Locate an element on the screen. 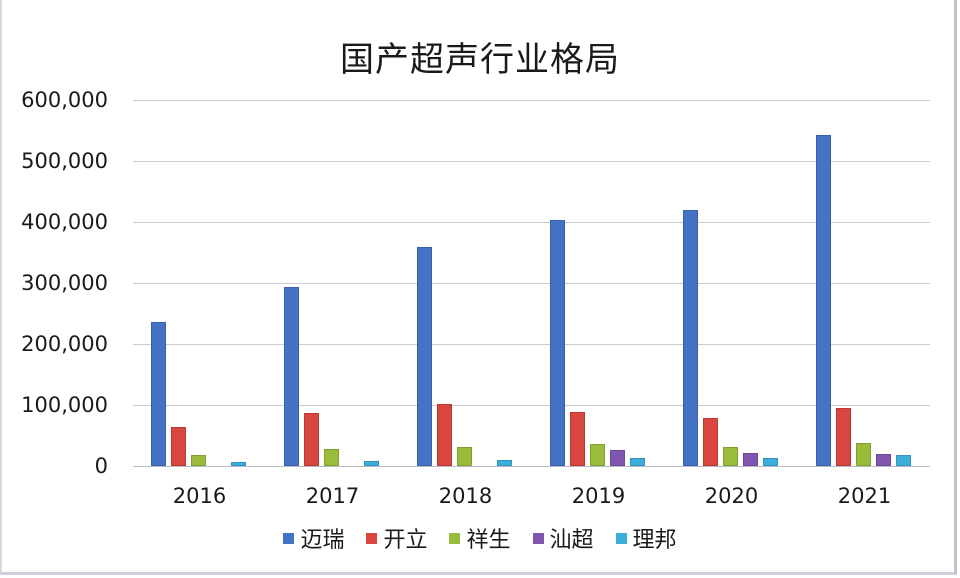 The width and height of the screenshot is (960, 578). legend: 迈瑞 开立 祥生 汕超 理邦 is located at coordinates (480, 538).